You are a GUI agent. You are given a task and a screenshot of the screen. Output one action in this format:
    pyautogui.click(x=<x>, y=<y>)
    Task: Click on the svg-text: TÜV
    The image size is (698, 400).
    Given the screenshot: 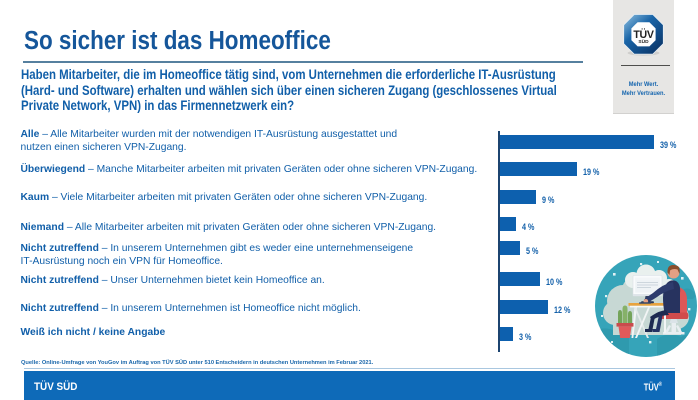 What is the action you would take?
    pyautogui.click(x=643, y=34)
    